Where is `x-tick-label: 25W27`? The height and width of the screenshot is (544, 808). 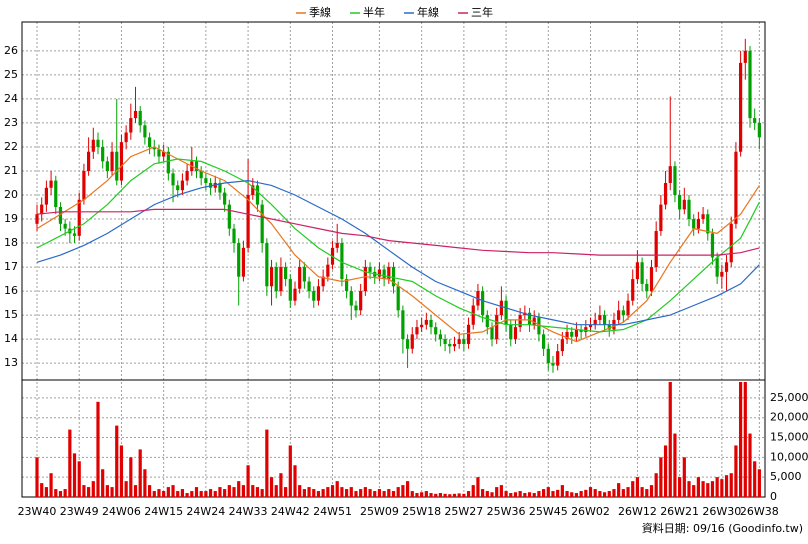 x-tick-label: 25W27 is located at coordinates (463, 511).